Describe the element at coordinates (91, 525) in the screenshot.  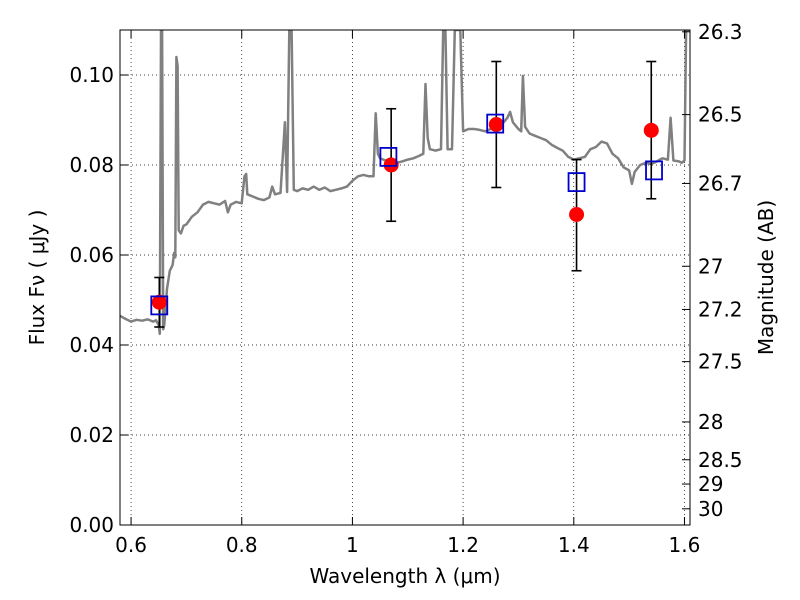
I see `y-tick-label: 0.00` at that location.